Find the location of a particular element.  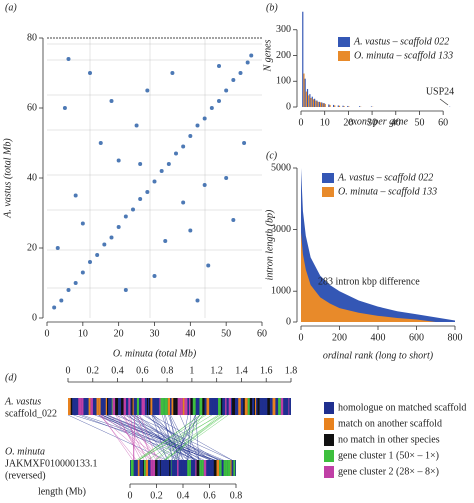

y-tick-label: 0 is located at coordinates (288, 321).